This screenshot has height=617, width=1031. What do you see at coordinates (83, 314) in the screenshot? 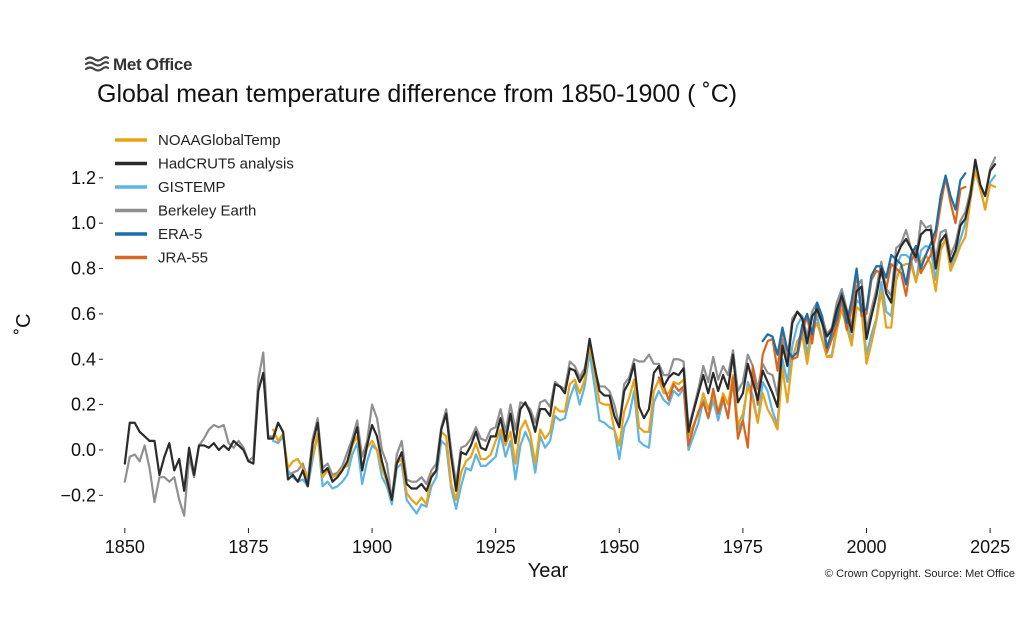
I see `y-tick-label: 0.6` at bounding box center [83, 314].